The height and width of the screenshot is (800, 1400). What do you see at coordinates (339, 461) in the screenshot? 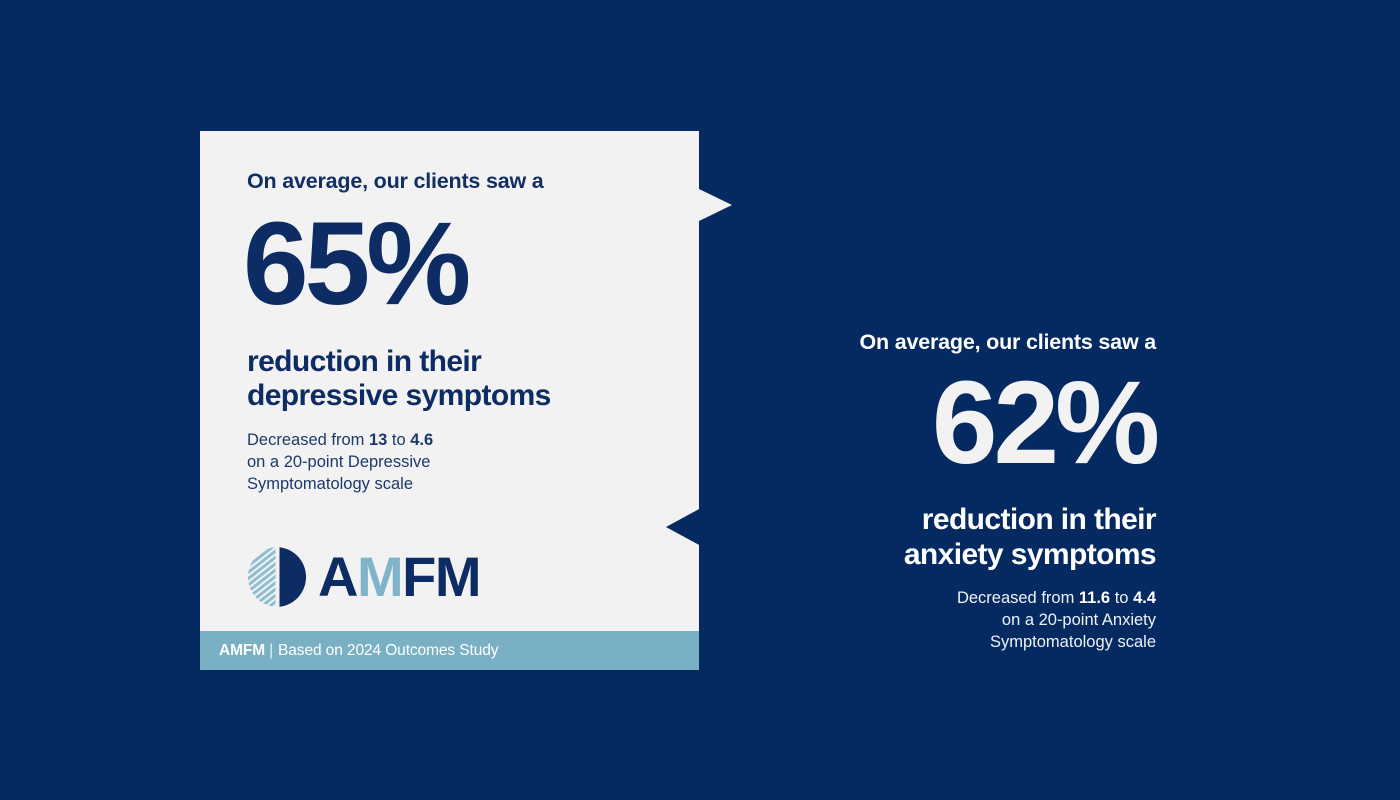
I see `detail-line-2: on a 20-point Depressive` at bounding box center [339, 461].